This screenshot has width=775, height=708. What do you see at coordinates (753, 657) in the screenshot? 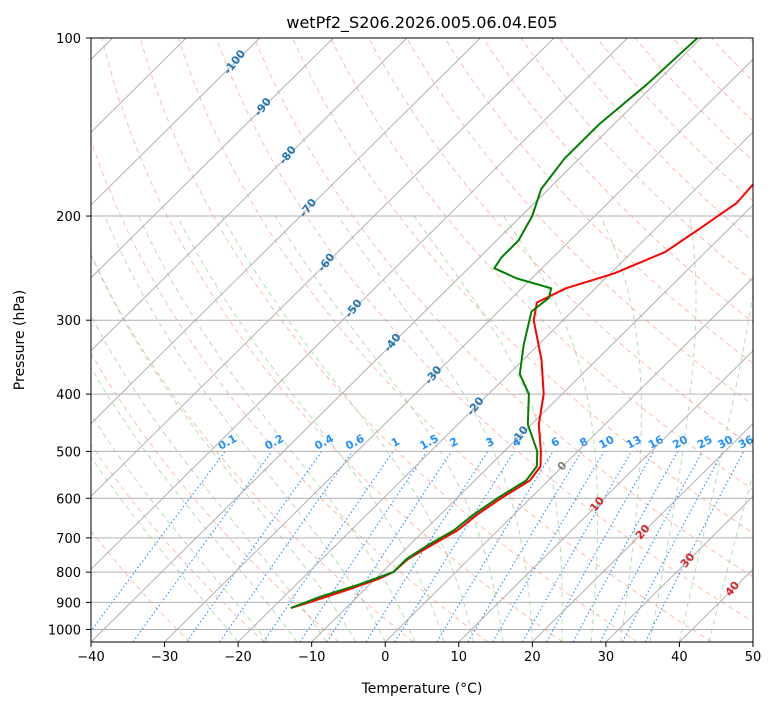
I see `x-tick-label: 50` at bounding box center [753, 657].